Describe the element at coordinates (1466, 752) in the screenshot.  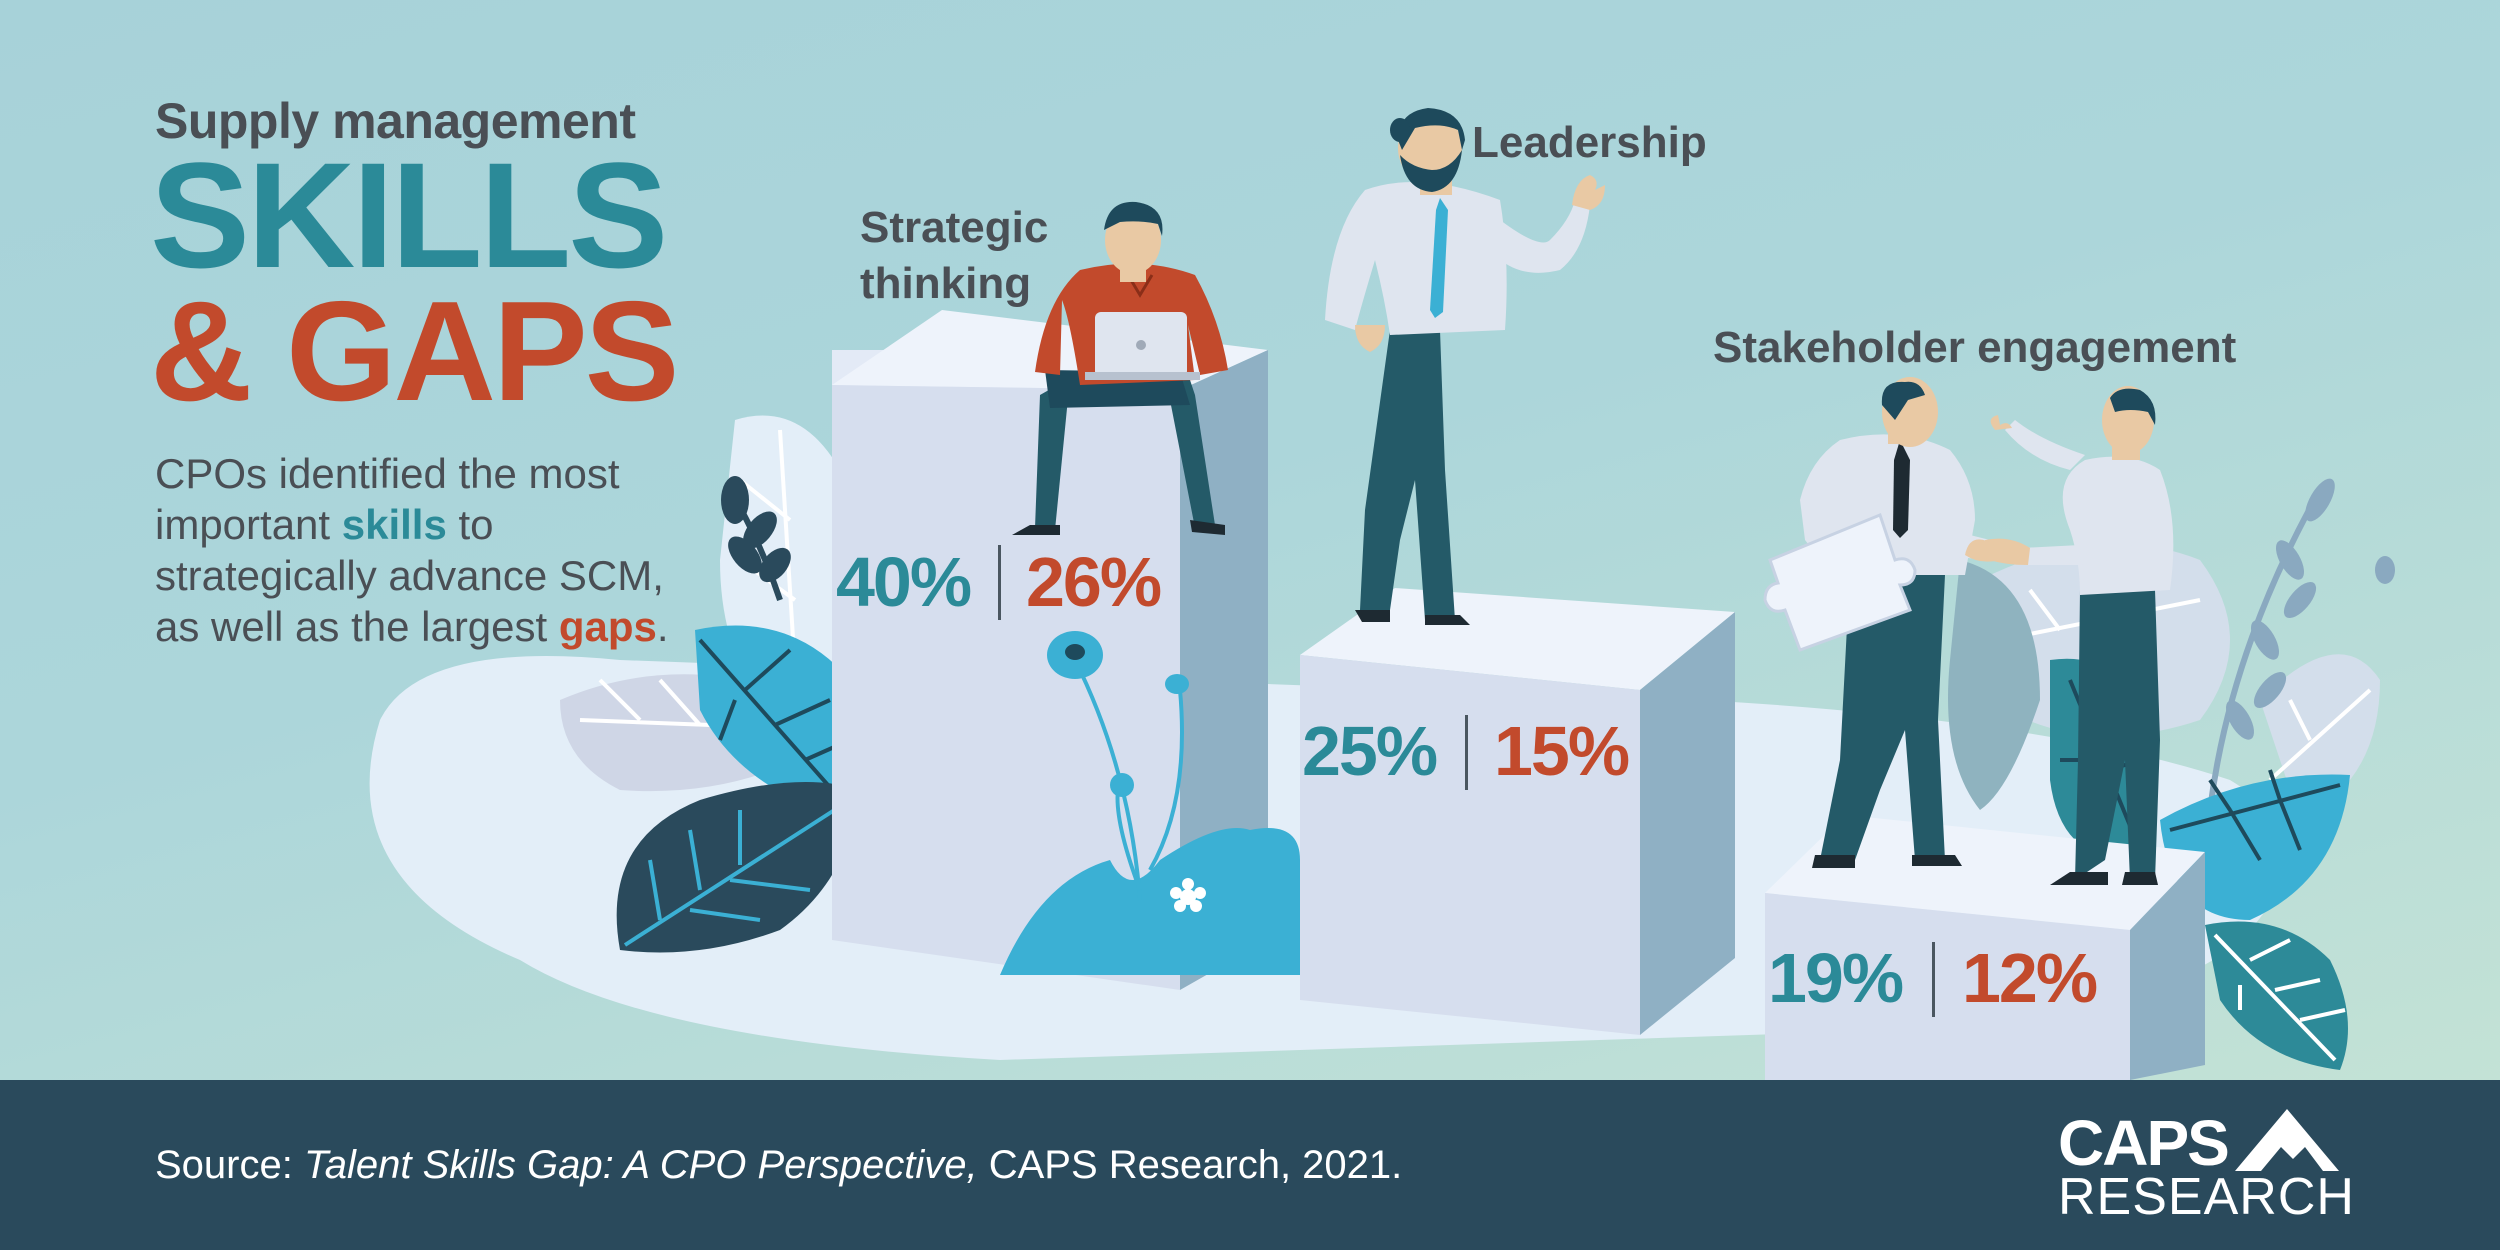
I see `leadership-divider` at that location.